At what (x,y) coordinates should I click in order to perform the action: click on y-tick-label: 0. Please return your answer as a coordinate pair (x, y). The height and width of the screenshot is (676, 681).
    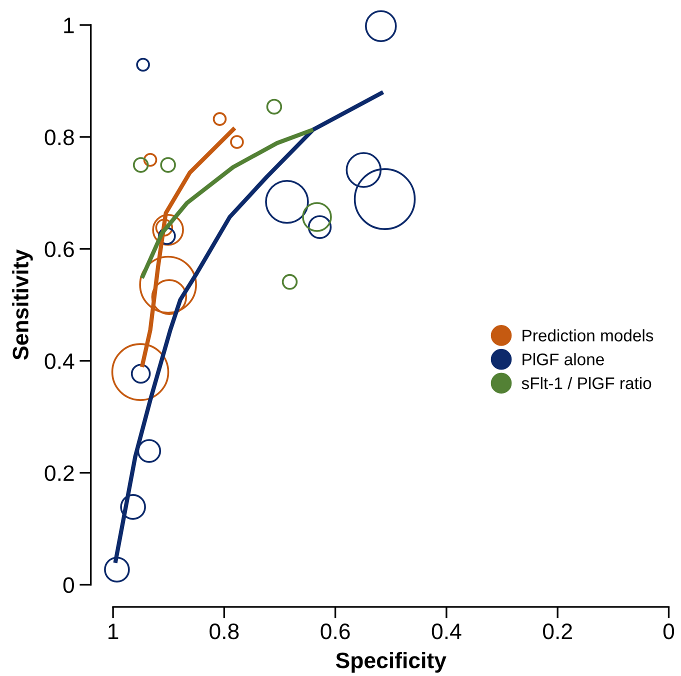
    Looking at the image, I should click on (68, 585).